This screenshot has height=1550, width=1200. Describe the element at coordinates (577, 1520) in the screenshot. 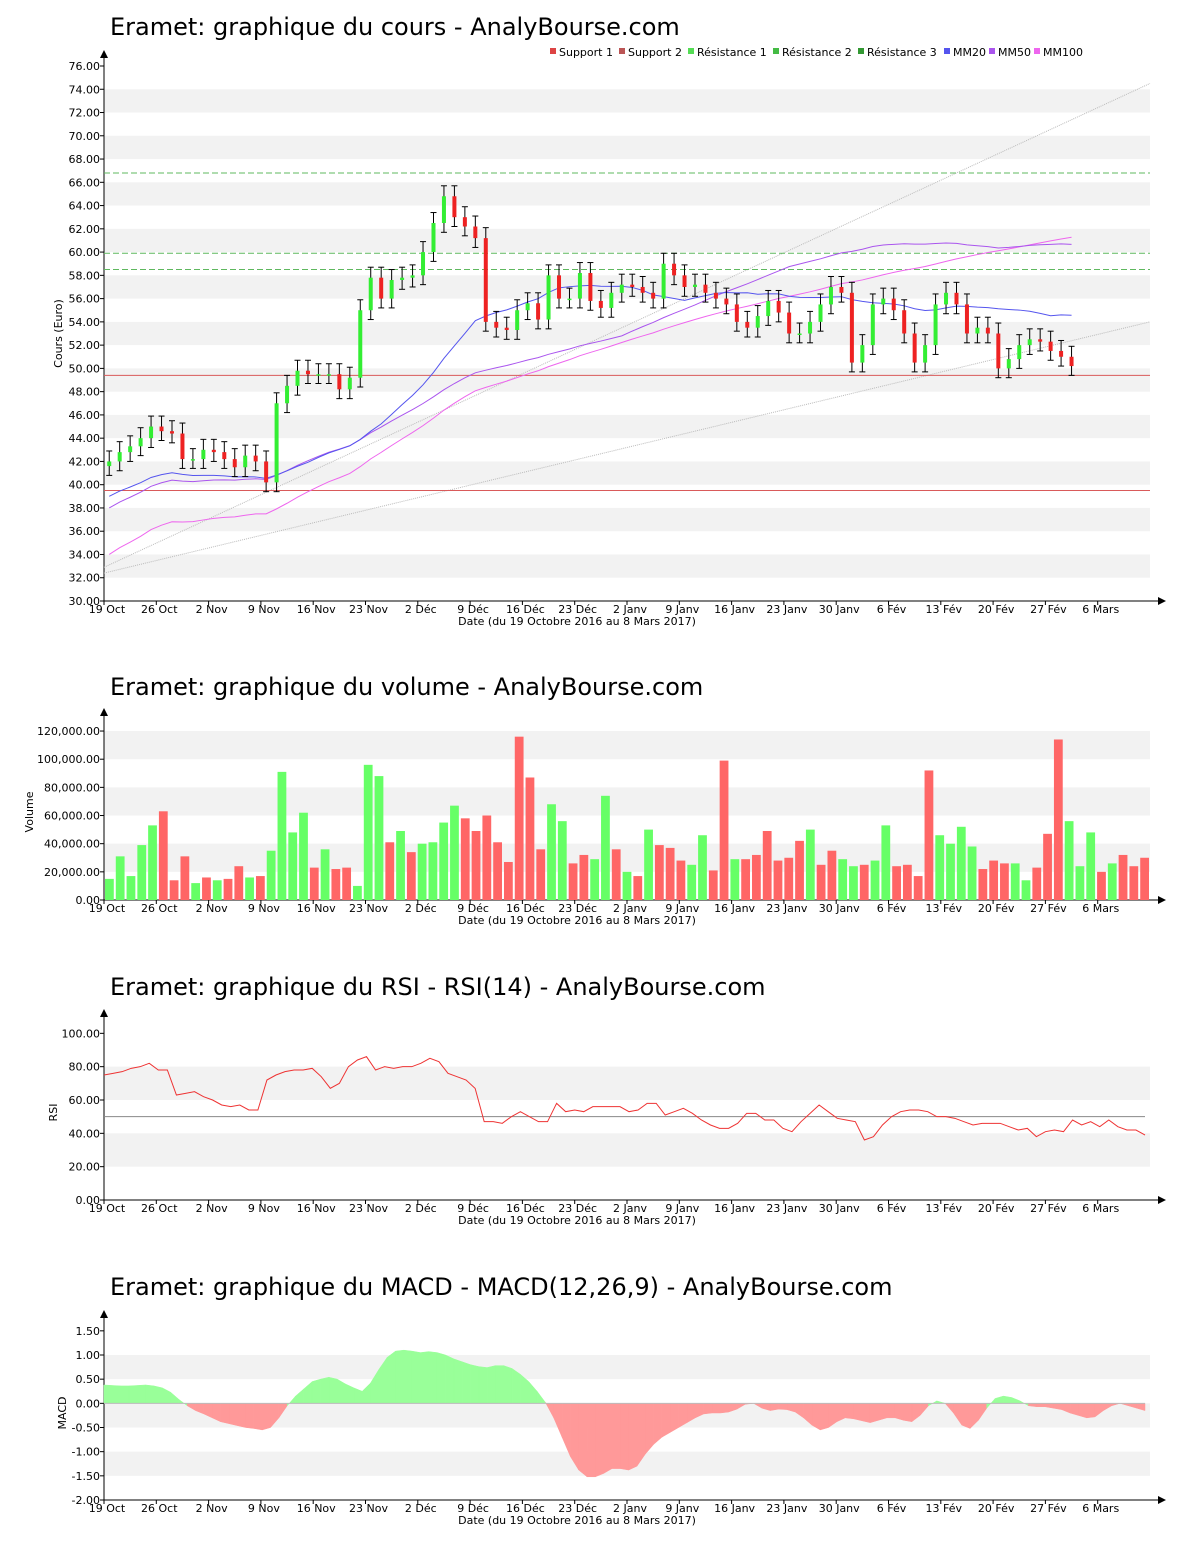

I see `x-axis-title: Date (du 19 Octobre 2016 au 8 Mars 2017)` at that location.